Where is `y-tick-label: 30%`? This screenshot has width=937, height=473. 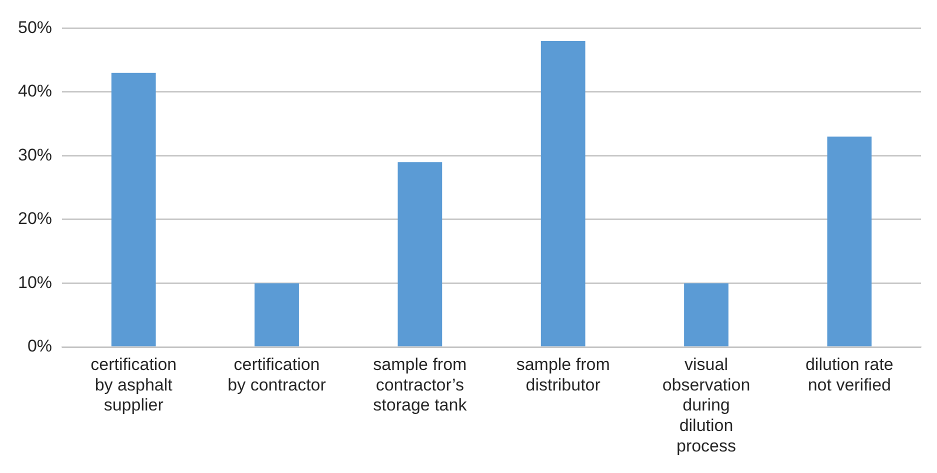
y-tick-label: 30% is located at coordinates (35, 154).